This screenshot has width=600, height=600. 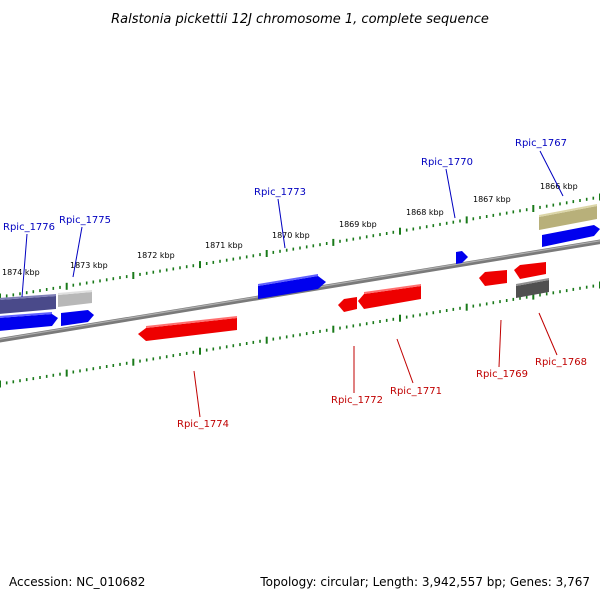 What do you see at coordinates (425, 212) in the screenshot?
I see `scale-label-1868: 1868 kbp` at bounding box center [425, 212].